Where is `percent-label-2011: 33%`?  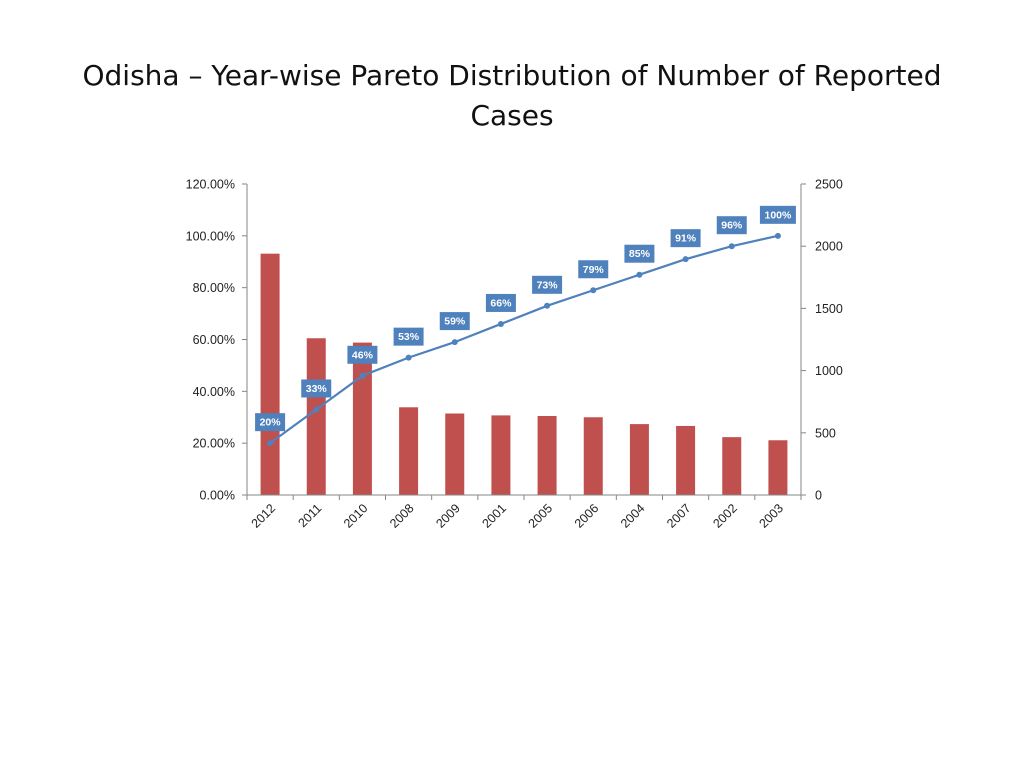
percent-label-2011: 33% is located at coordinates (317, 389).